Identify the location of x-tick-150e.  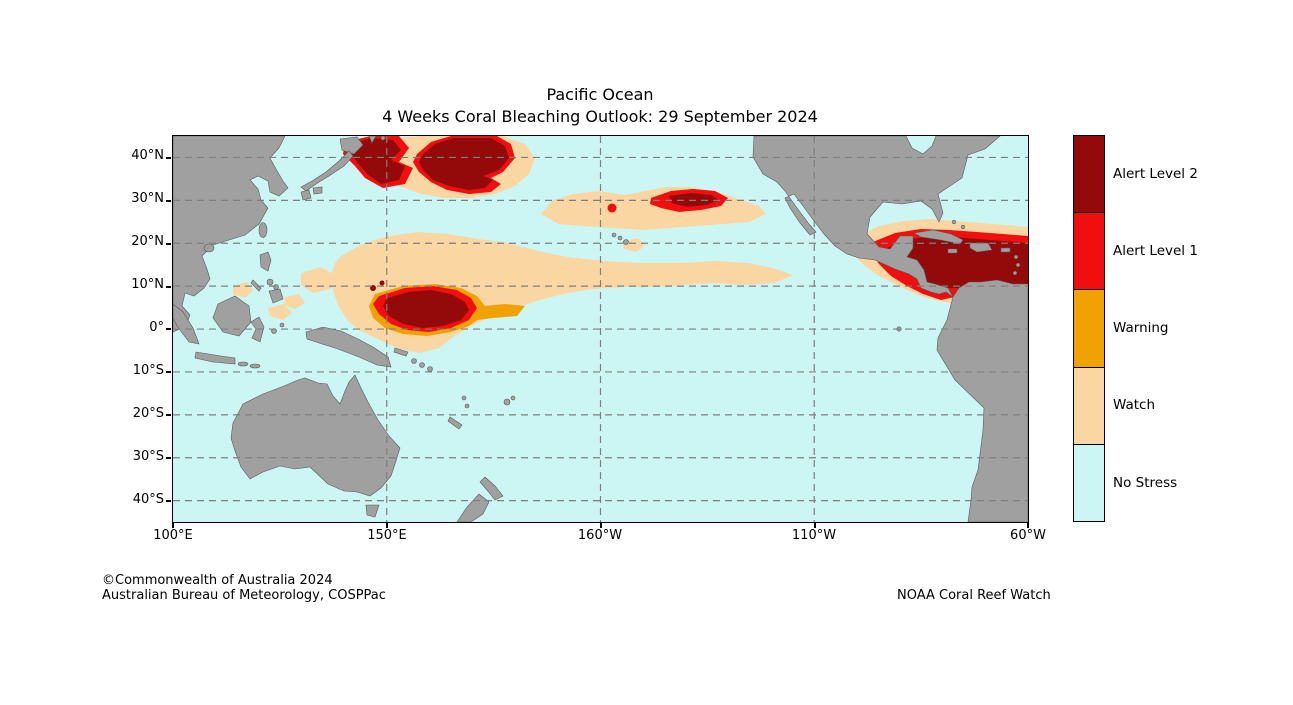
(387, 525).